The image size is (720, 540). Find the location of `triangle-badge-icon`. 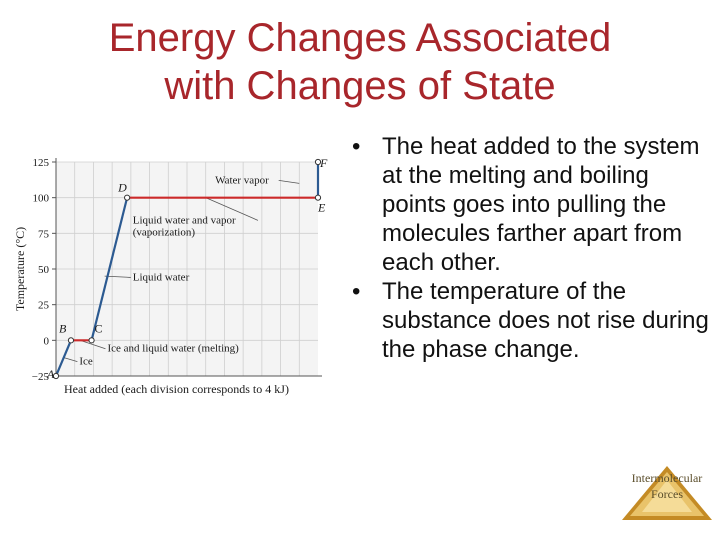

triangle-badge-icon is located at coordinates (667, 493).